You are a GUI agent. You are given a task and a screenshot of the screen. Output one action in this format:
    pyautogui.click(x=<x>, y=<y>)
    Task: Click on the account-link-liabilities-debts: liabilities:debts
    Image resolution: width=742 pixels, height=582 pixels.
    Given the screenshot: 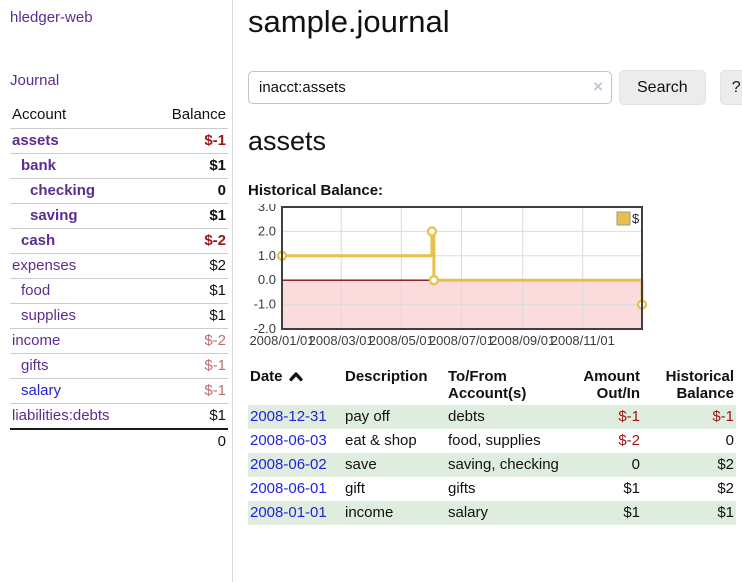 What is the action you would take?
    pyautogui.click(x=61, y=415)
    